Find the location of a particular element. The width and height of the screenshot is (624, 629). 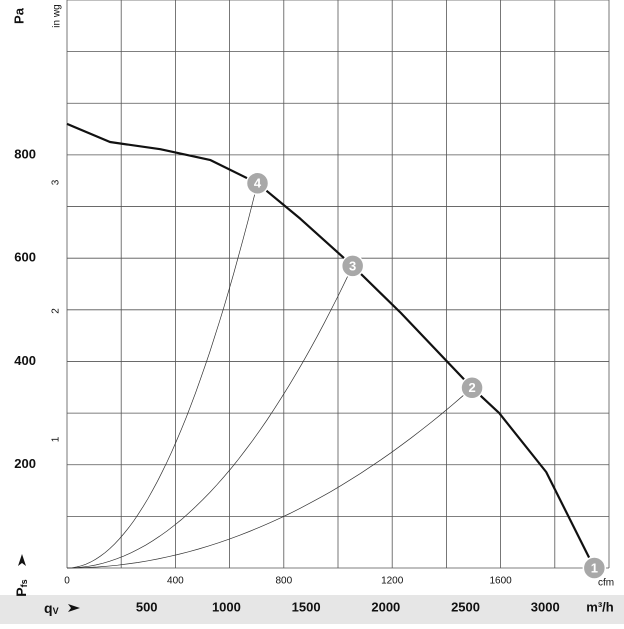

x-tick-label: 1000 is located at coordinates (226, 606).